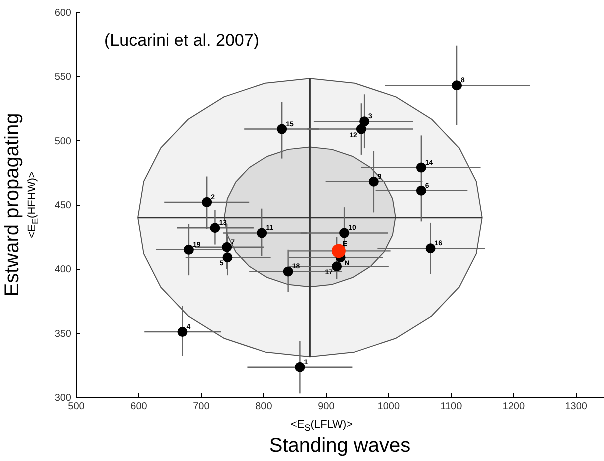  Describe the element at coordinates (63, 398) in the screenshot. I see `y-tick-label: 300` at that location.